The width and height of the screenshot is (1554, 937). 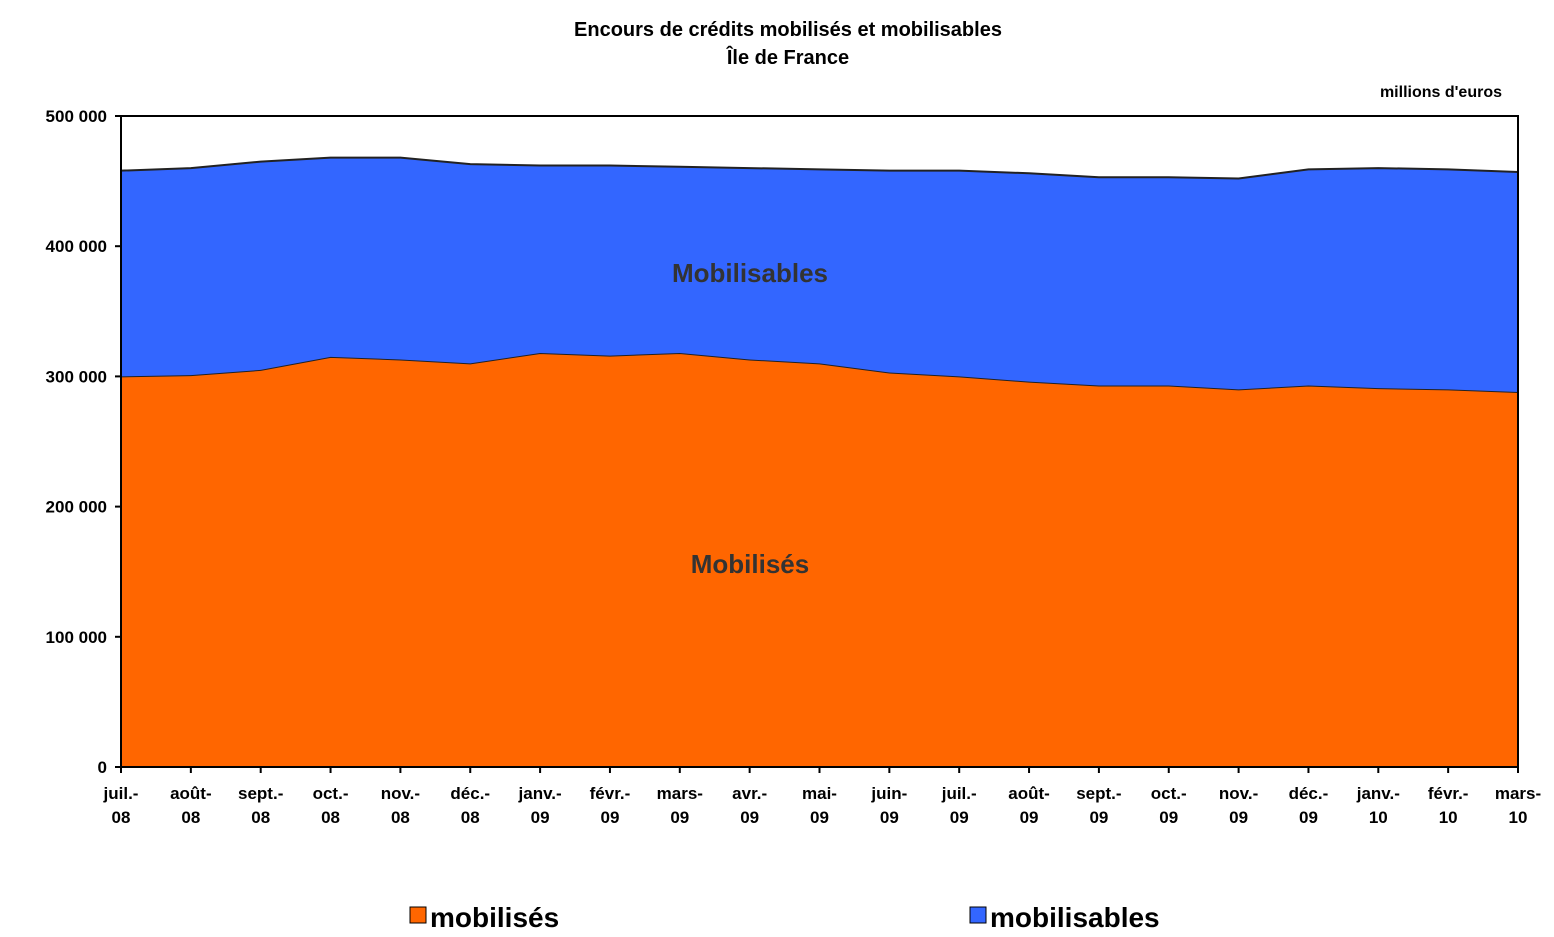 What do you see at coordinates (1378, 805) in the screenshot?
I see `x-tick-label: janv.-10` at bounding box center [1378, 805].